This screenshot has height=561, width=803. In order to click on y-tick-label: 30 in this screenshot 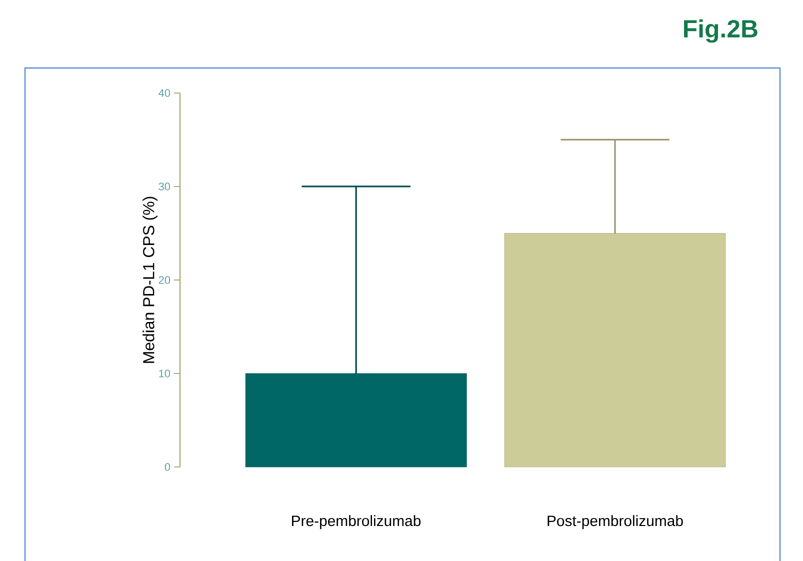, I will do `click(164, 186)`.